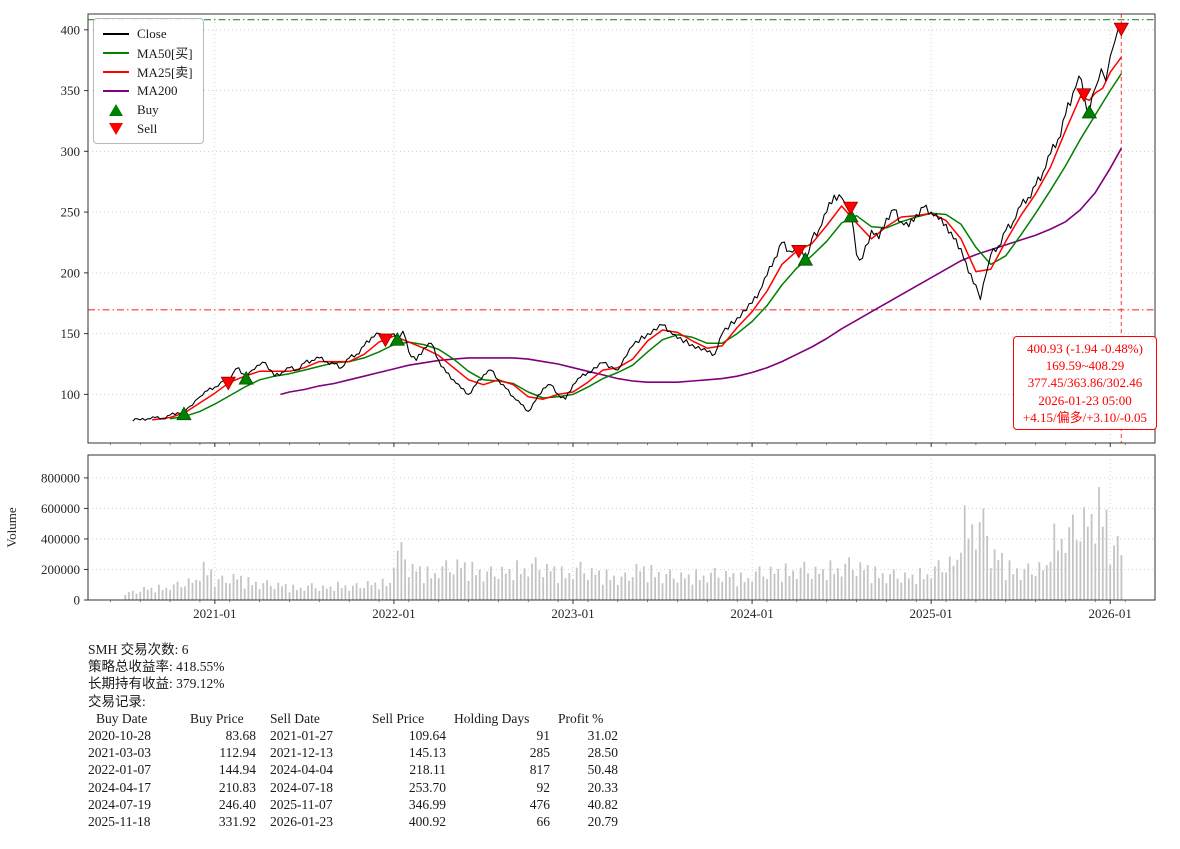 The image size is (1180, 849). Describe the element at coordinates (119, 753) in the screenshot. I see `table-cell: 2021-03-03` at that location.